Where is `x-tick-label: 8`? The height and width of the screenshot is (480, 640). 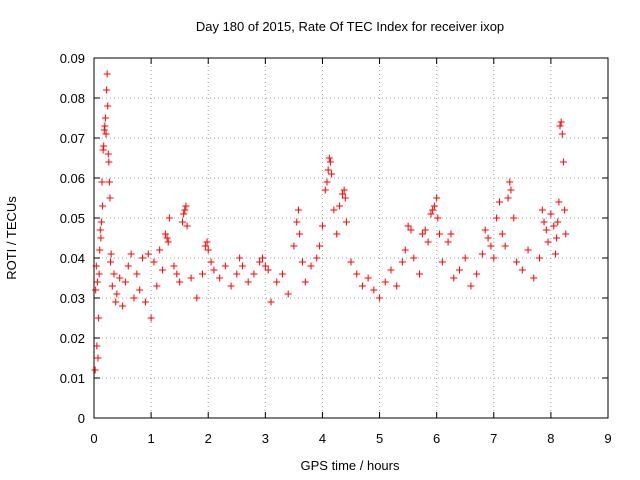 x-tick-label: 8 is located at coordinates (550, 438).